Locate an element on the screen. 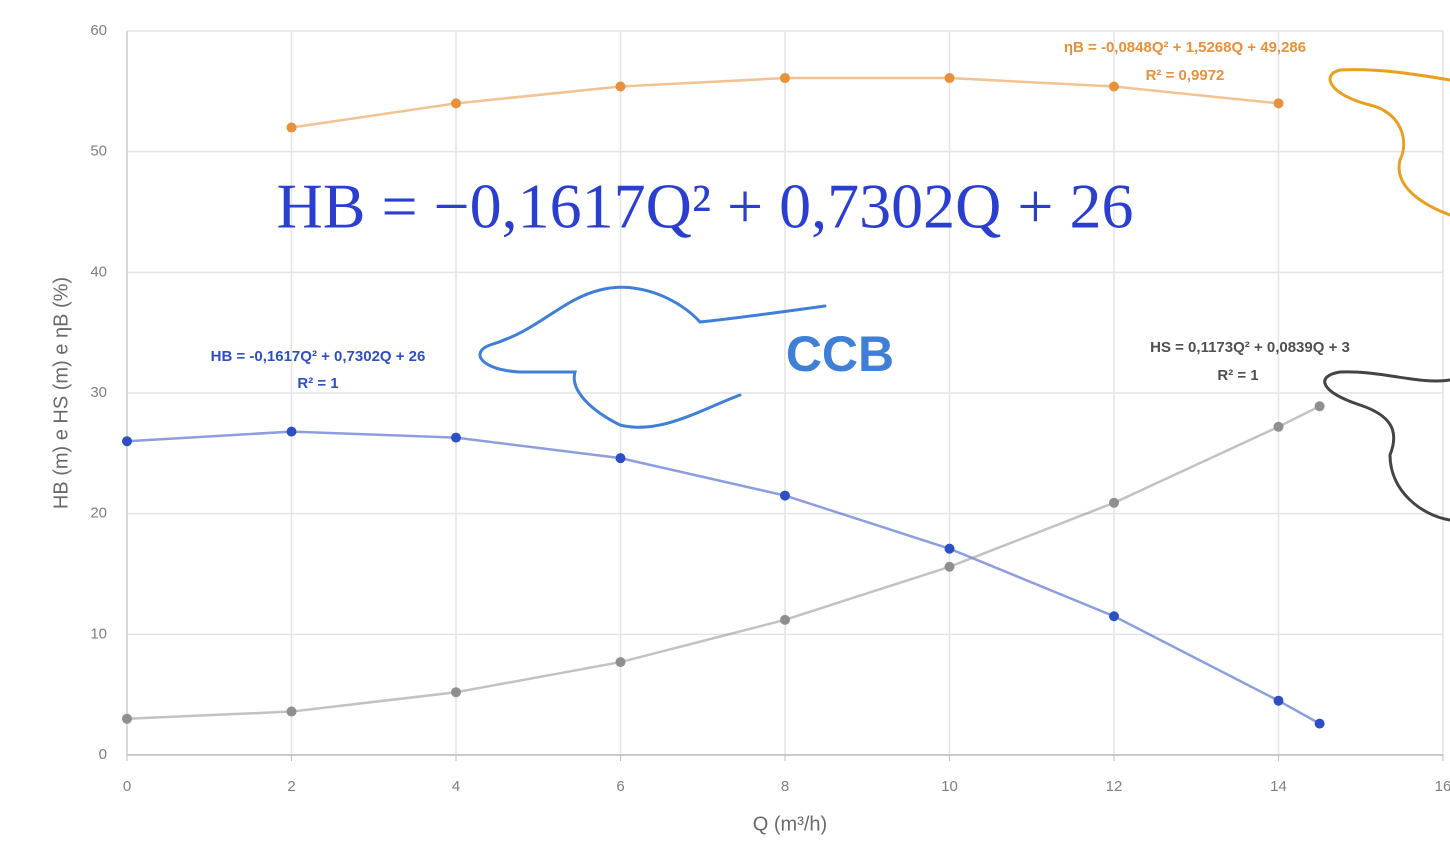  x-tick-label: 2 is located at coordinates (291, 786).